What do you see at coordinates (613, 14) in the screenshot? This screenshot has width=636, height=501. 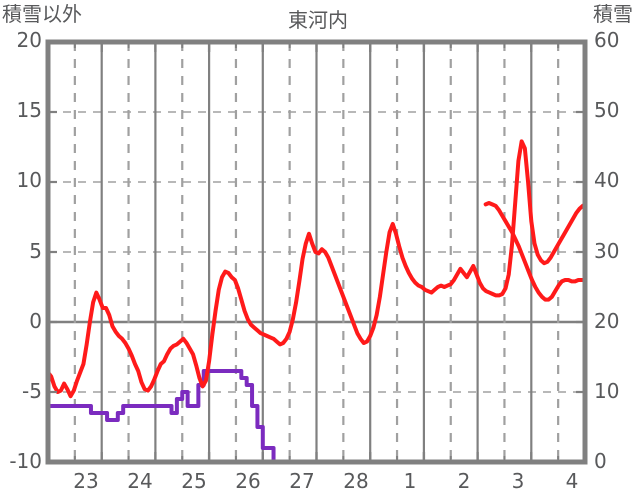 I see `right-axis-title: 積雪` at bounding box center [613, 14].